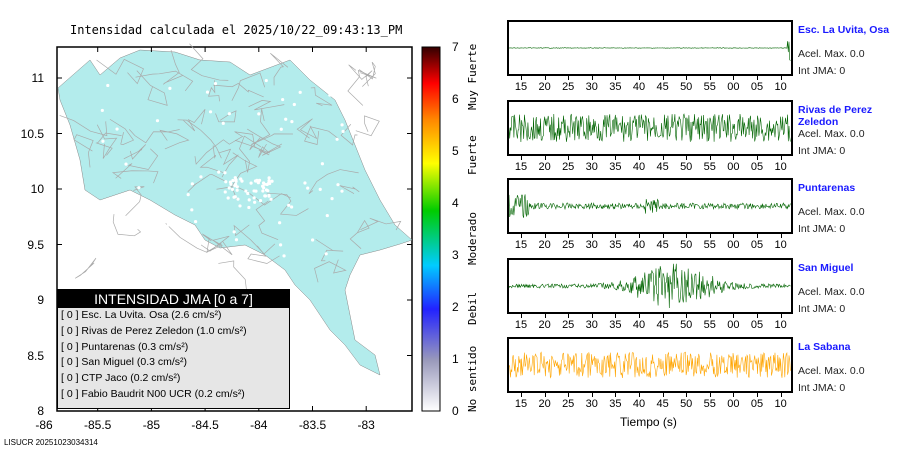  Describe the element at coordinates (757, 325) in the screenshot. I see `time-tick-label: 05` at that location.